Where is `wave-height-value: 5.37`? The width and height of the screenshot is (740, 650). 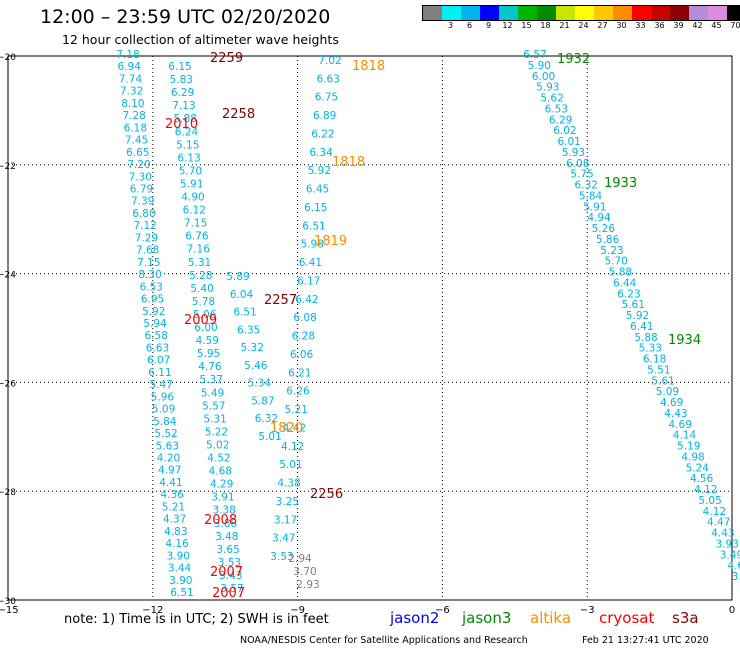 wave-height-value: 5.37 is located at coordinates (211, 380).